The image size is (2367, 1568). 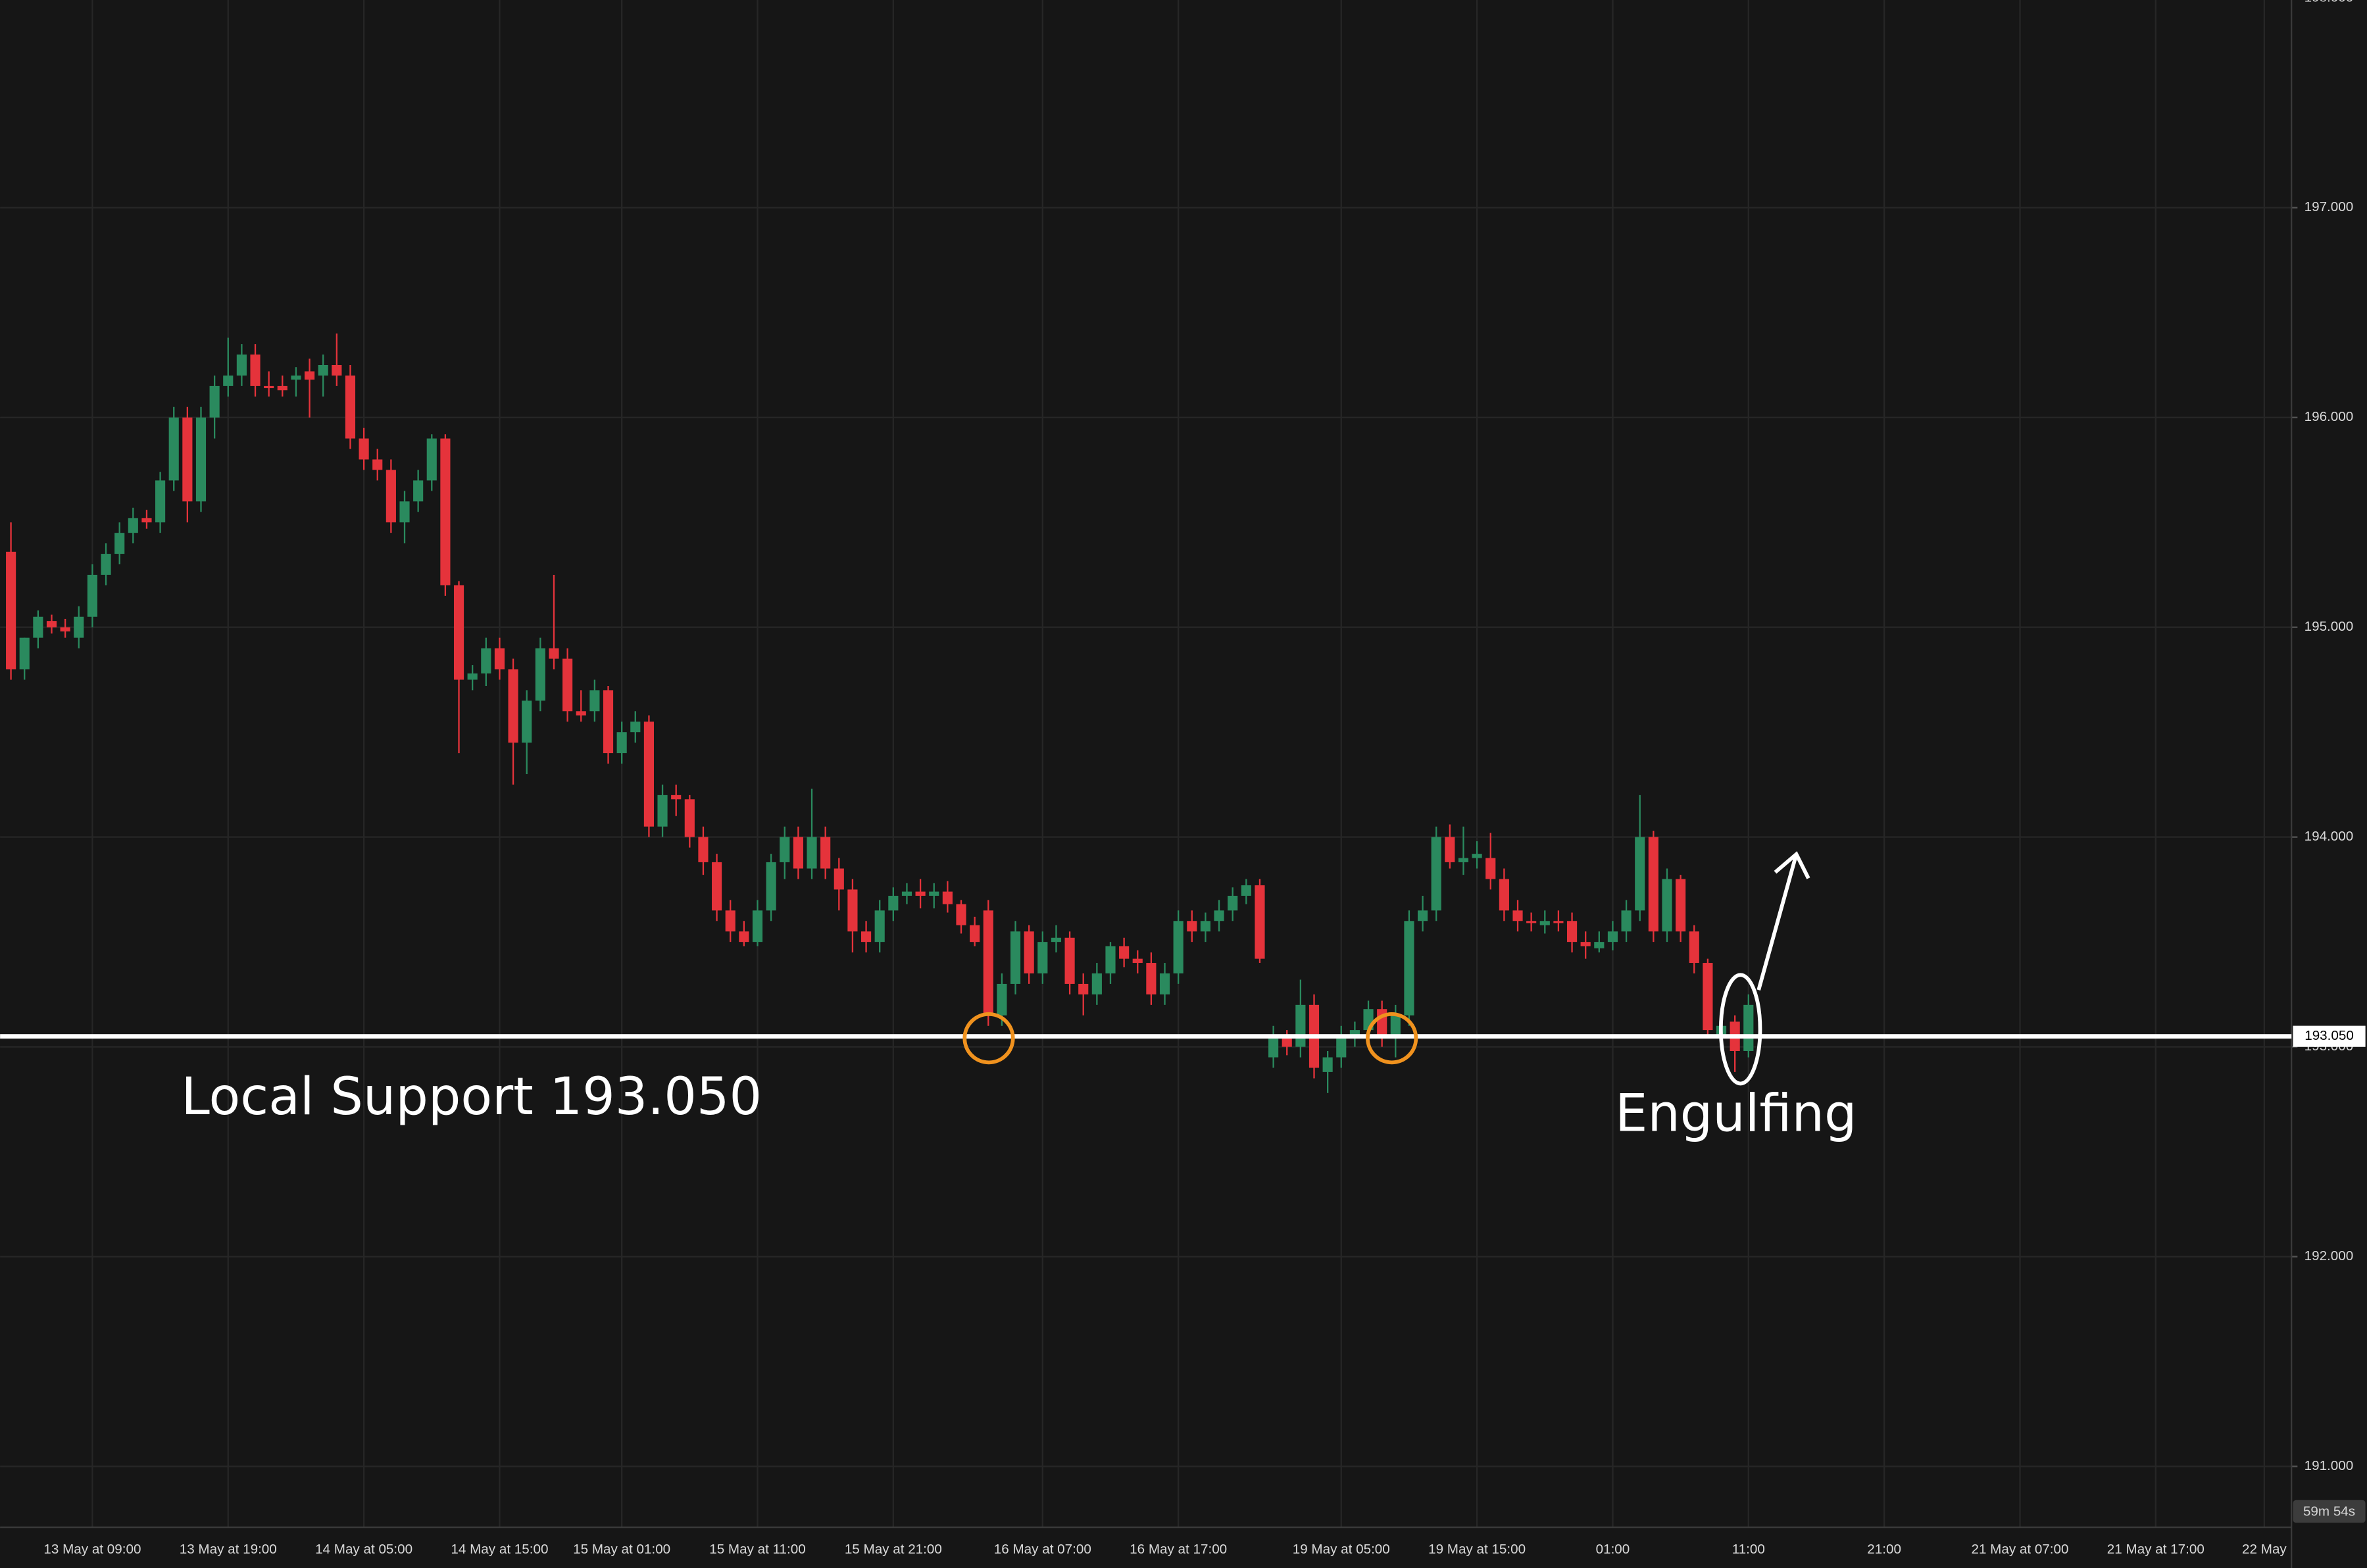 What do you see at coordinates (1341, 1549) in the screenshot?
I see `x-tick-label: 19 May at 05:00` at bounding box center [1341, 1549].